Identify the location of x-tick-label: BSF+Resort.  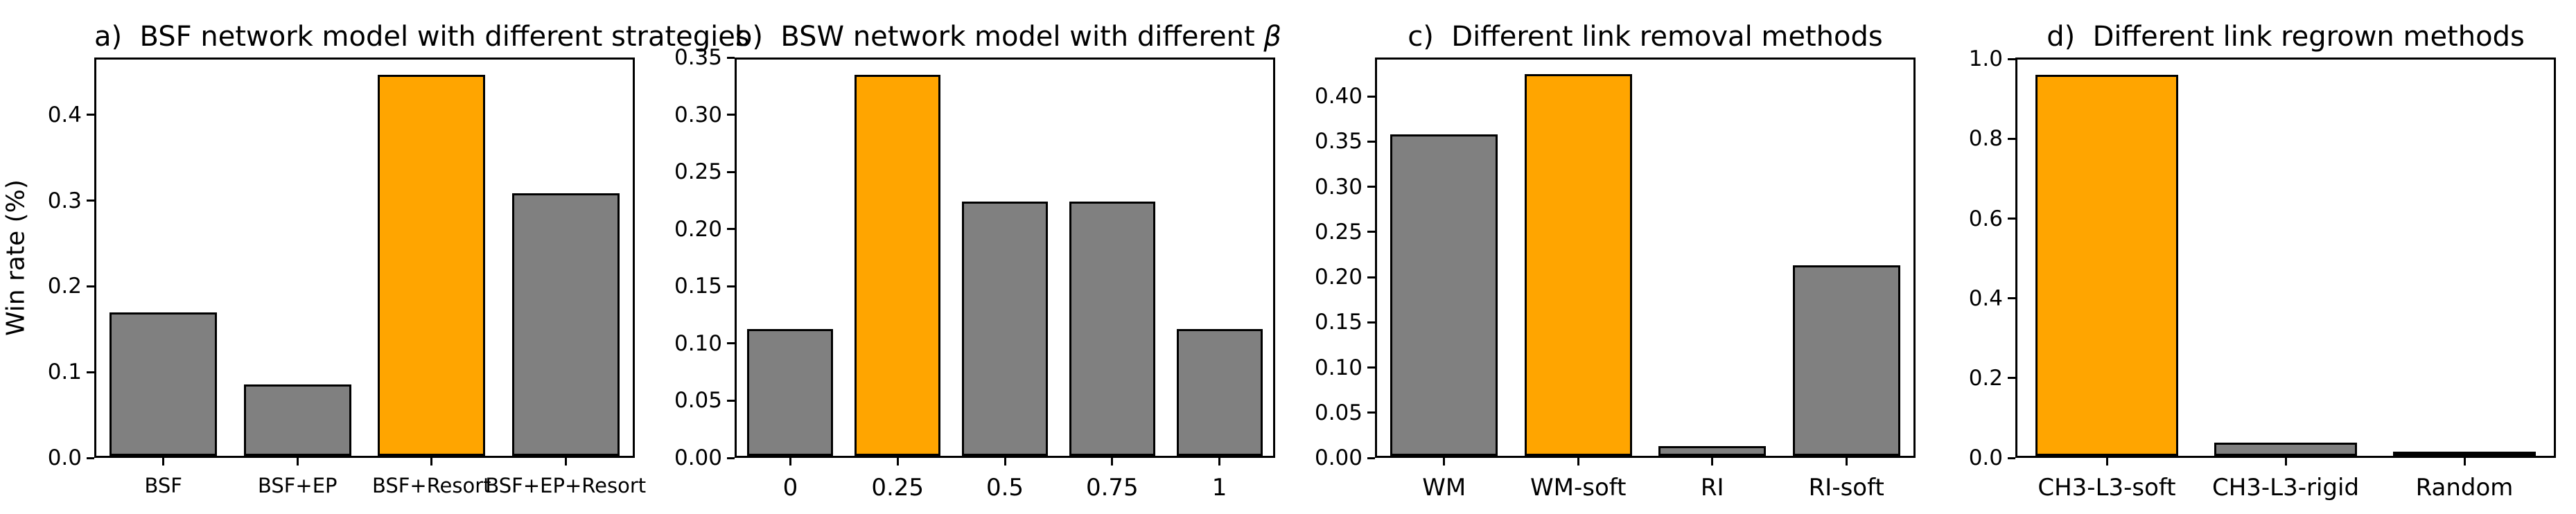
(431, 485).